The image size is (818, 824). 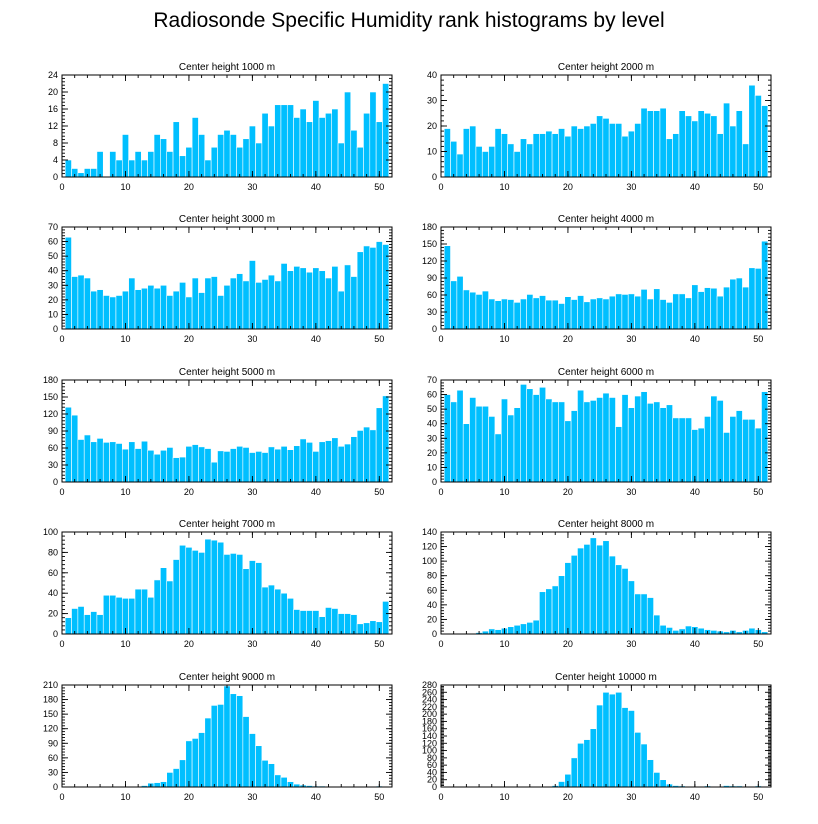 I want to click on panel-7-x-tick-label: 50, so click(x=379, y=644).